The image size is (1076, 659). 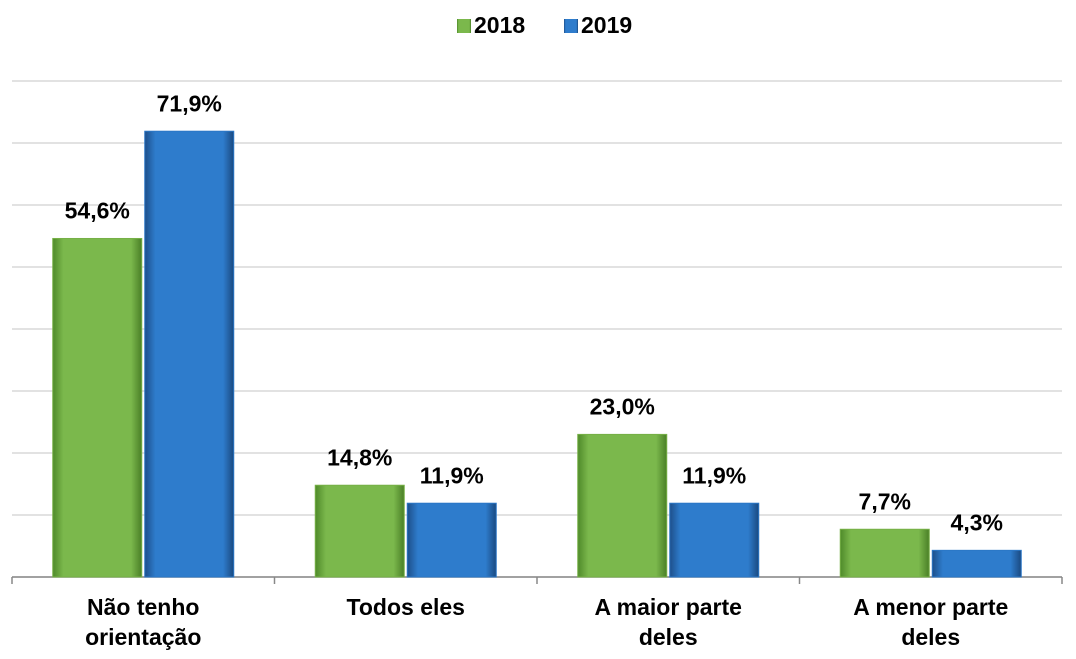 What do you see at coordinates (189, 103) in the screenshot?
I see `data-label: 71,9%` at bounding box center [189, 103].